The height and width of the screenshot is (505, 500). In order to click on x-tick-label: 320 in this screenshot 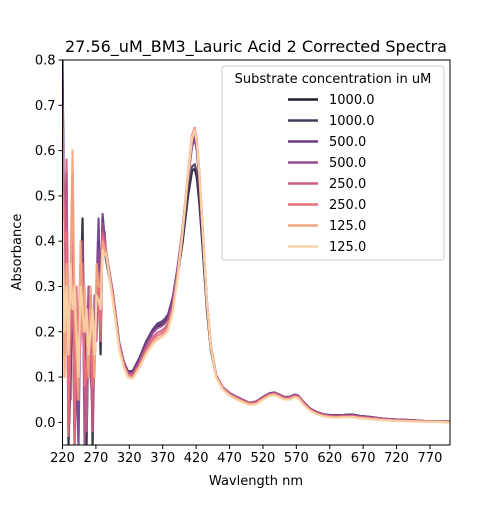, I will do `click(129, 458)`.